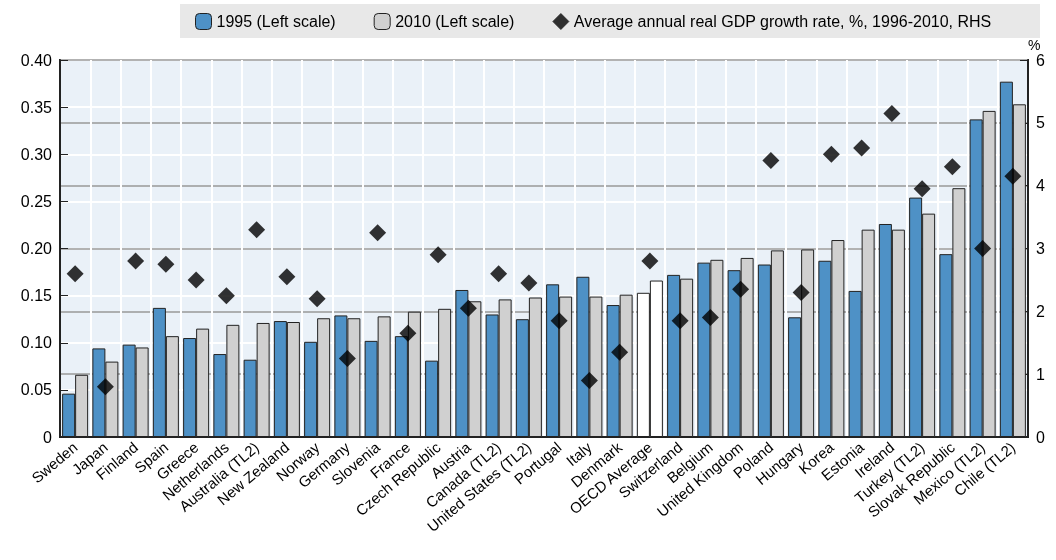  Describe the element at coordinates (782, 21) in the screenshot. I see `legend-label: Average annual real GDP growth rate, %, 1996-2010, RHS` at that location.